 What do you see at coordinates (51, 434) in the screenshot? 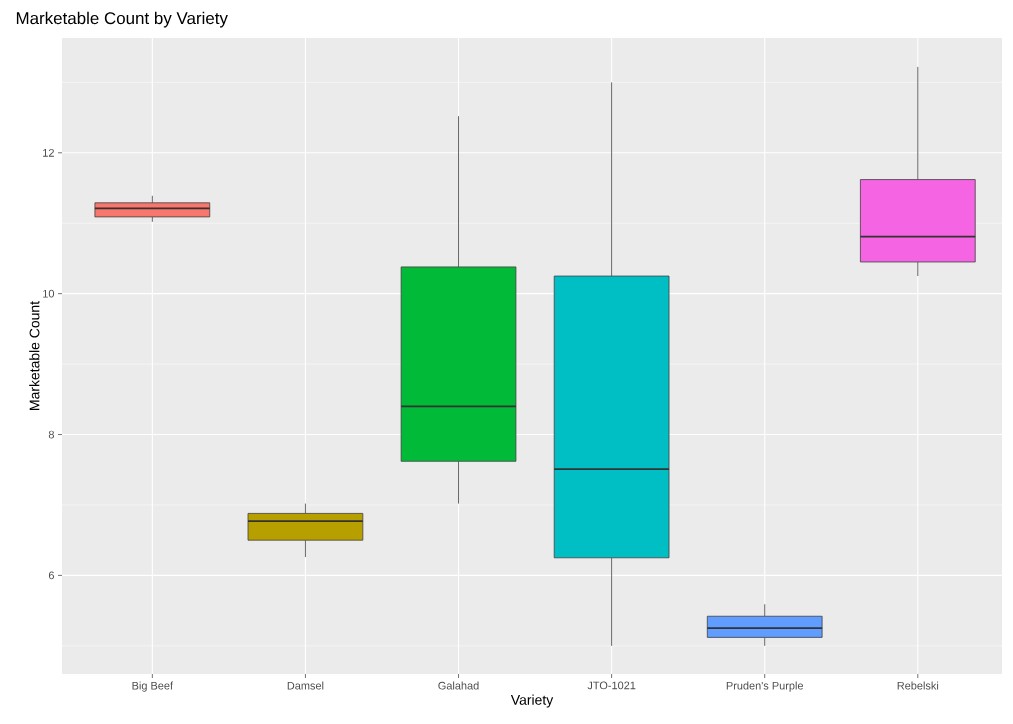
I see `y-tick-label: 8` at bounding box center [51, 434].